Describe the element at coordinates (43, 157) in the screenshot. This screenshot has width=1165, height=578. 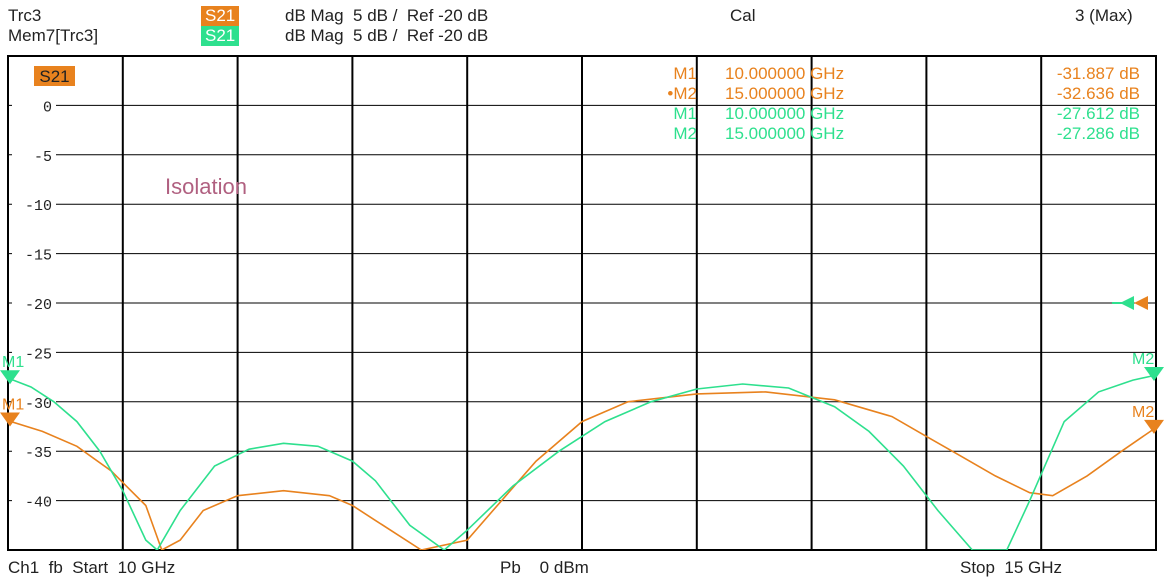
I see `y-tick-label: -5` at that location.